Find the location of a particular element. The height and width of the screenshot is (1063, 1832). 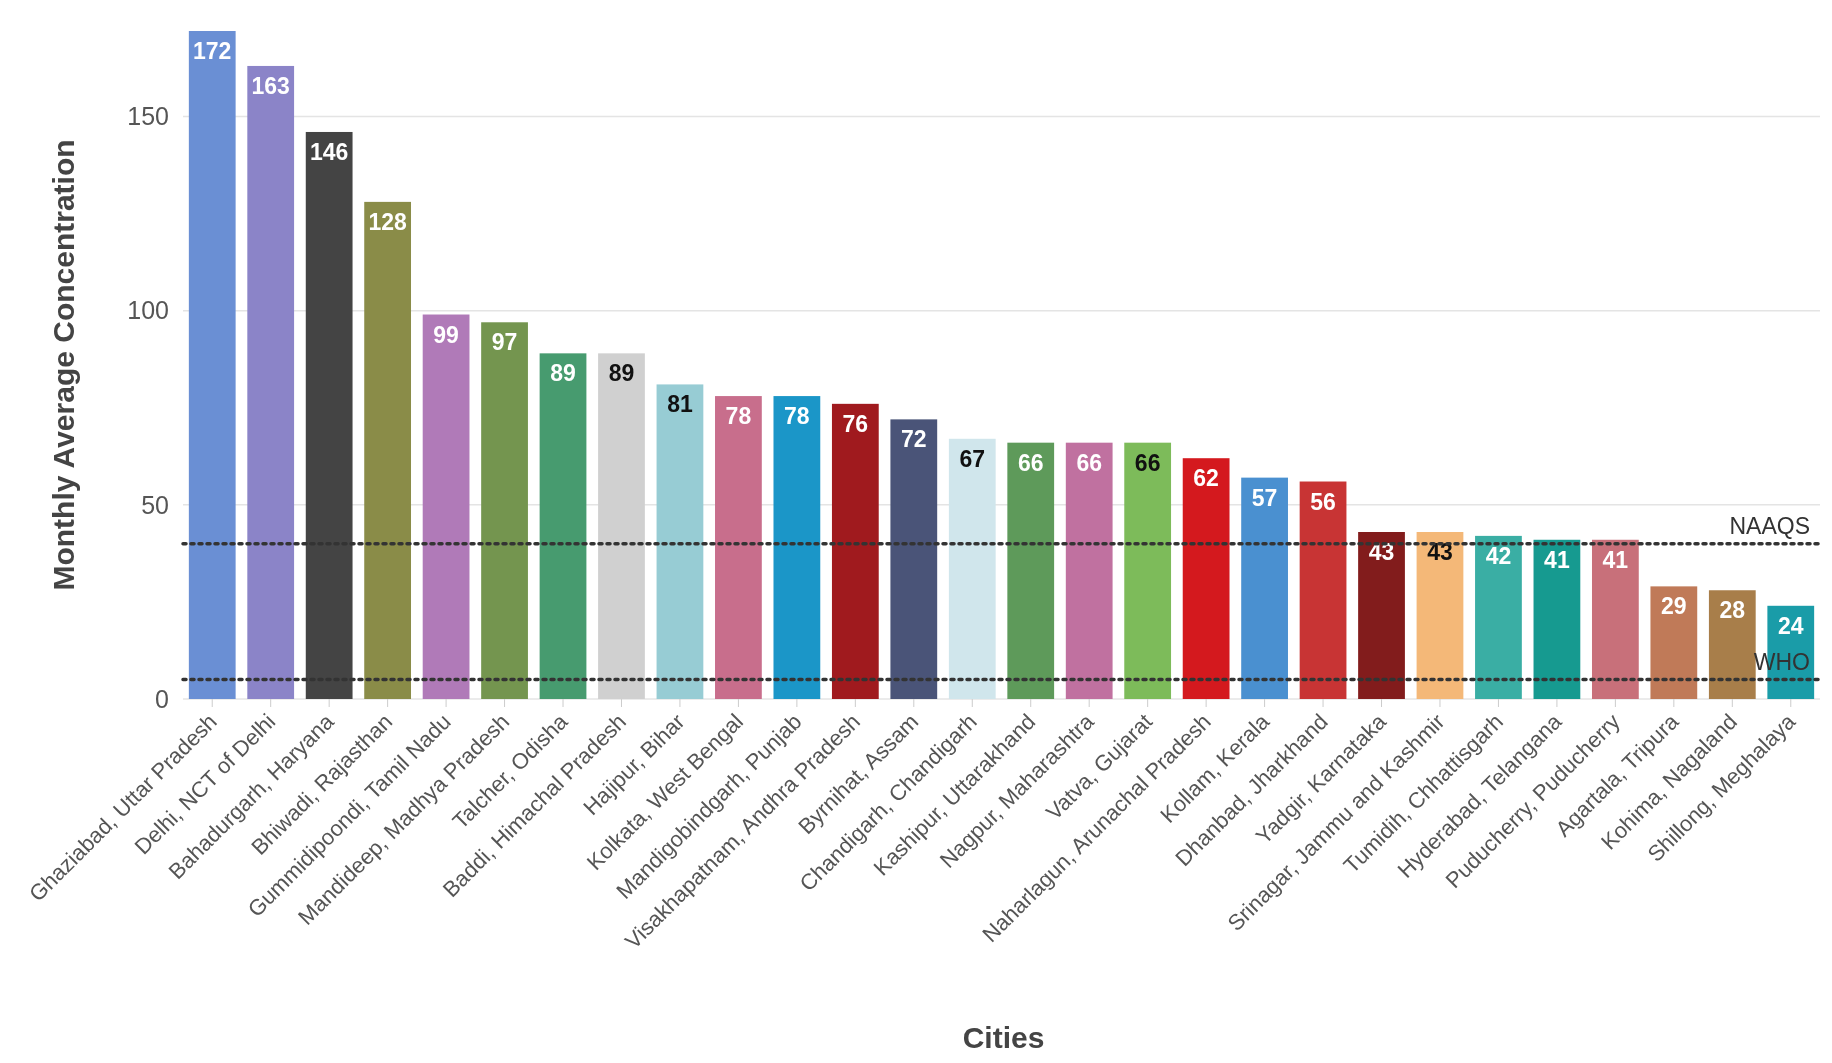

data-label: 99 is located at coordinates (446, 334).